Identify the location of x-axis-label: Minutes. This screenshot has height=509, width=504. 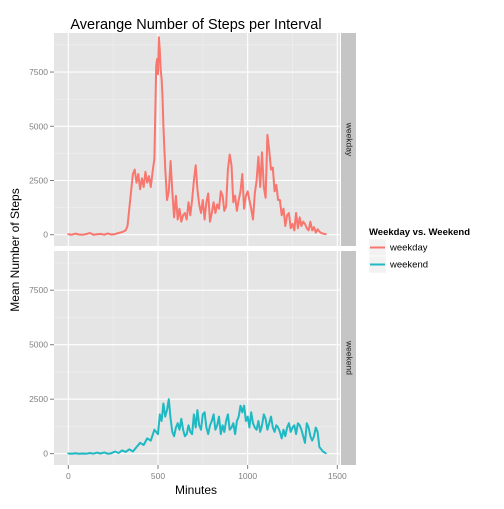
(196, 490).